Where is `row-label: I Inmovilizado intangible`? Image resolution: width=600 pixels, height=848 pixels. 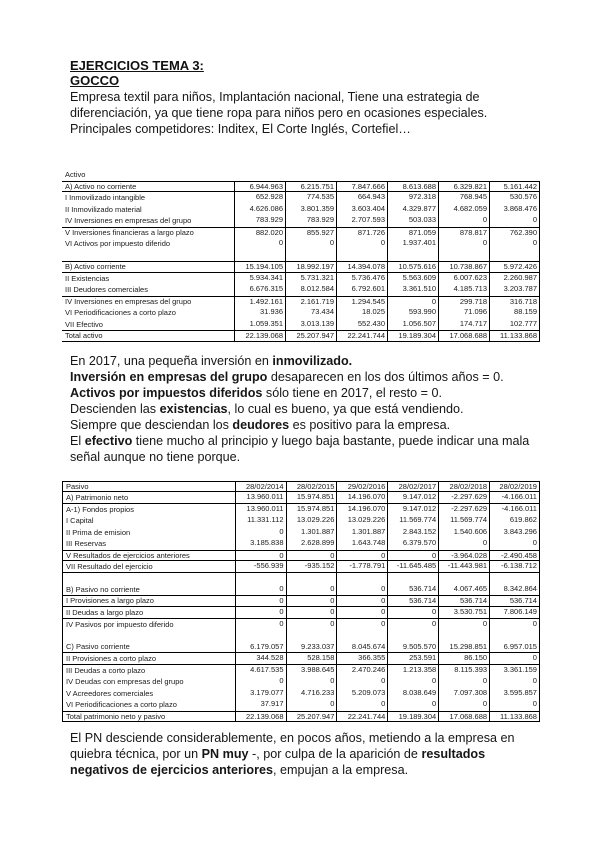
row-label: I Inmovilizado intangible is located at coordinates (105, 197).